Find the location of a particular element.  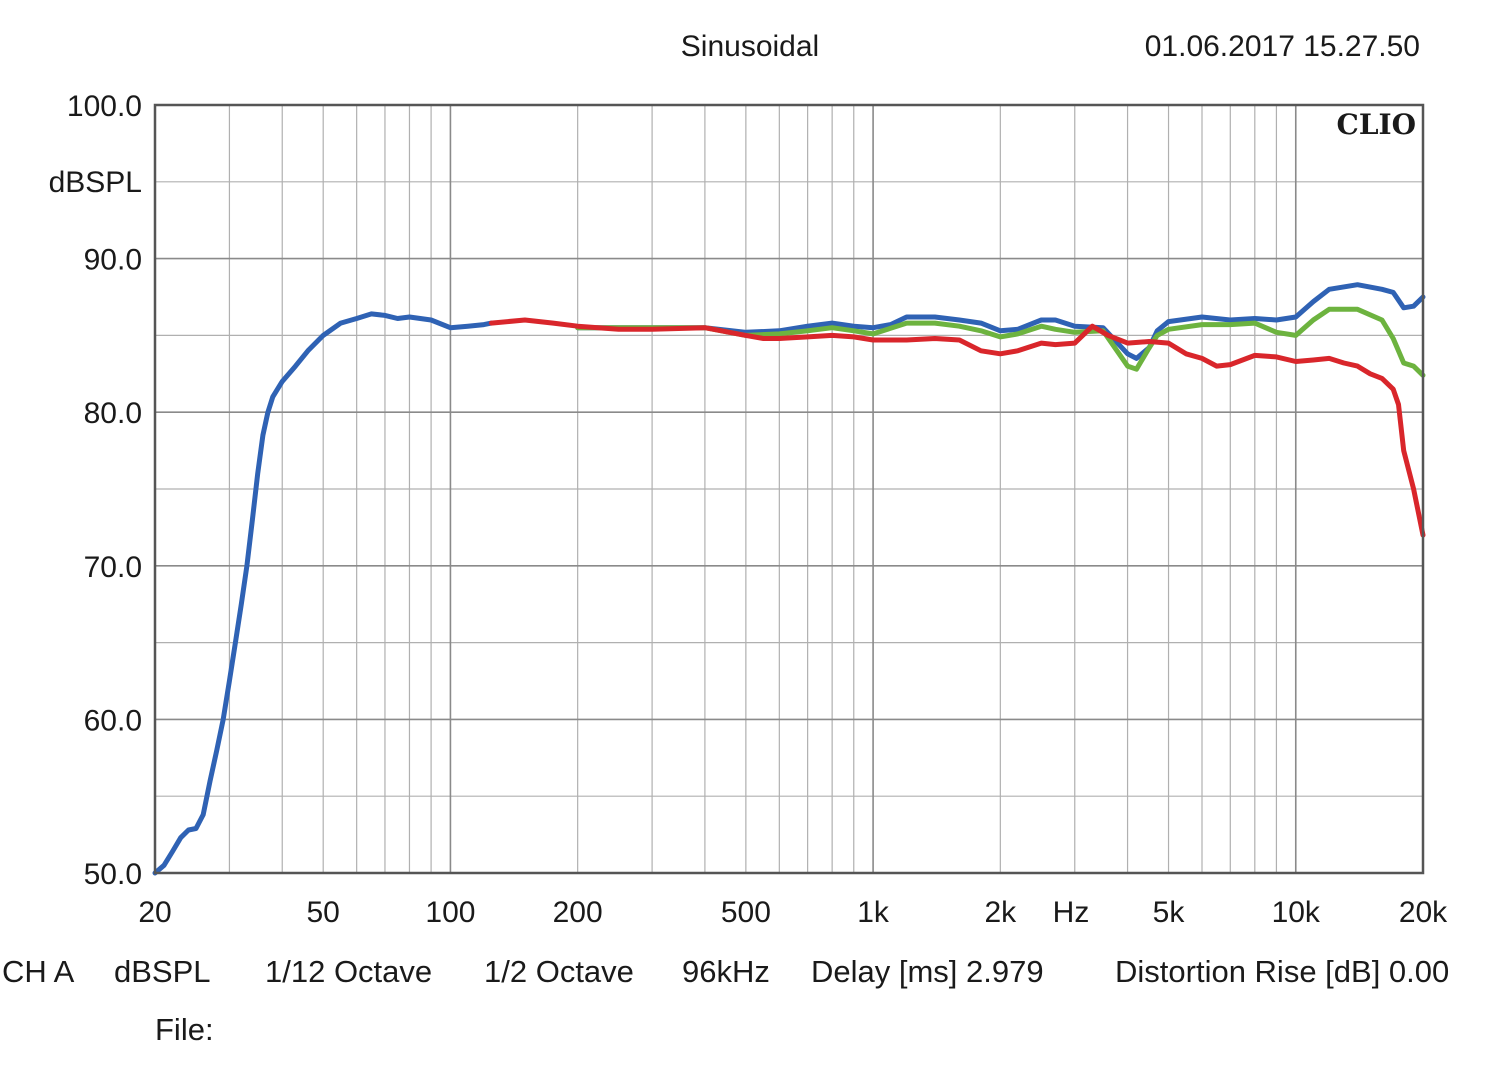

smoothing-label: 1/12 Octave is located at coordinates (349, 971).